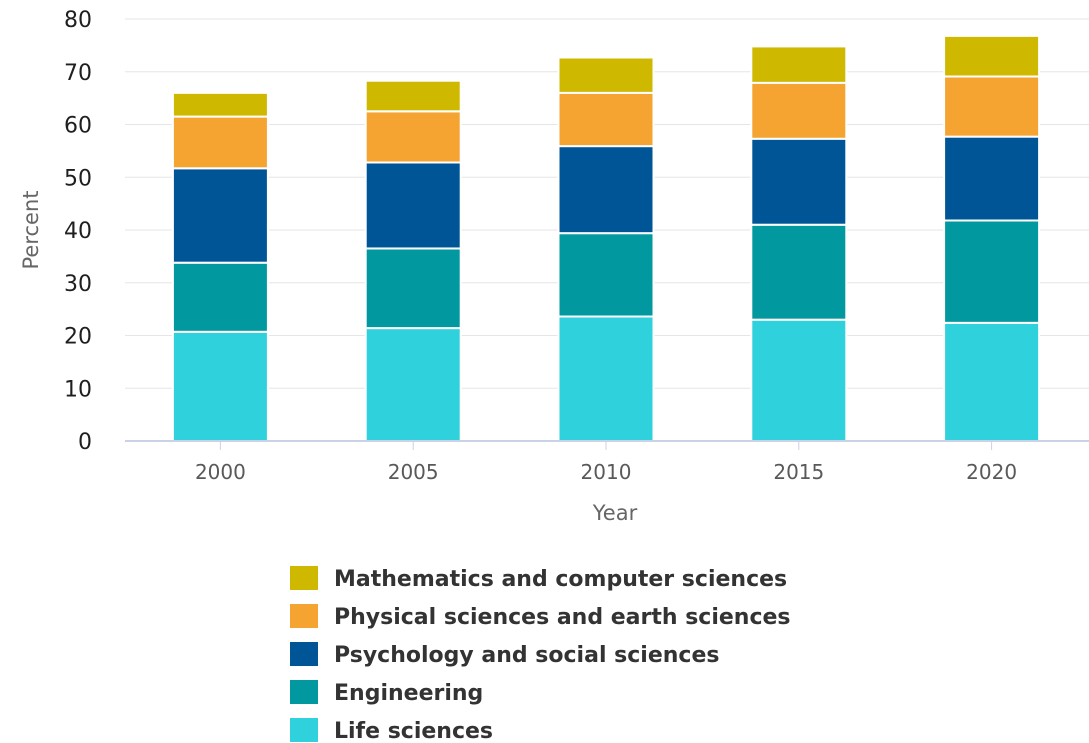 Image resolution: width=1089 pixels, height=743 pixels. I want to click on legend-label: Physical sciences and earth sciences, so click(562, 617).